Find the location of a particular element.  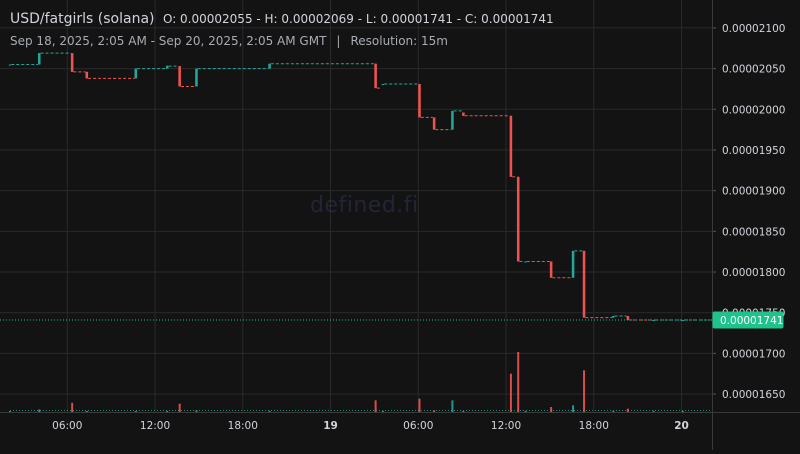

last-price-marker: 0.00001741 is located at coordinates (392, 320).